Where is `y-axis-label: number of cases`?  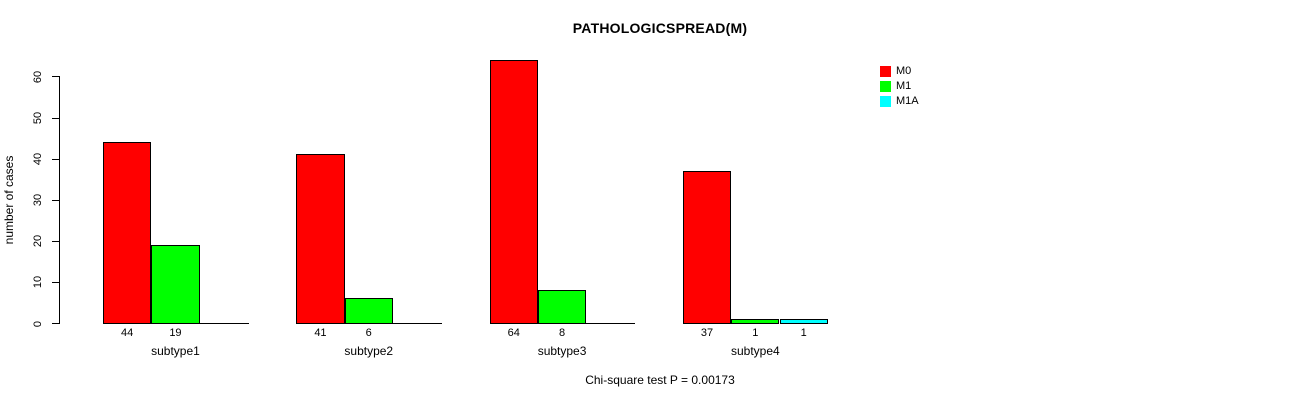 y-axis-label: number of cases is located at coordinates (9, 200).